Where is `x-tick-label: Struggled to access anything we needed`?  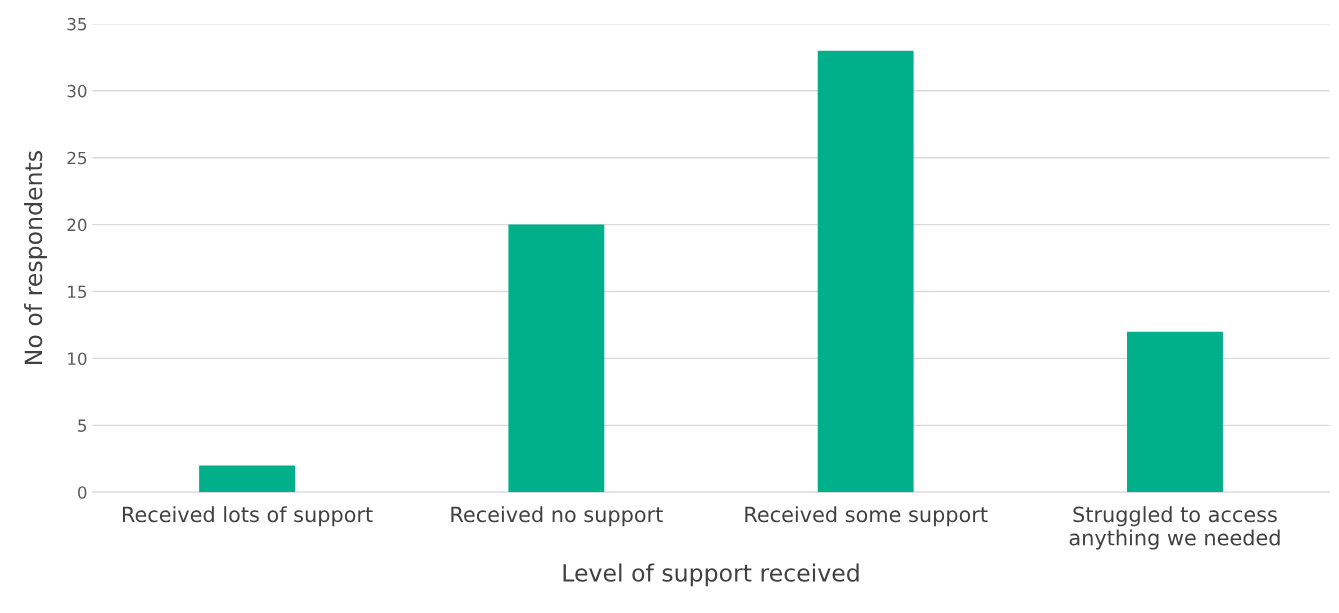 x-tick-label: Struggled to access anything we needed is located at coordinates (1174, 528).